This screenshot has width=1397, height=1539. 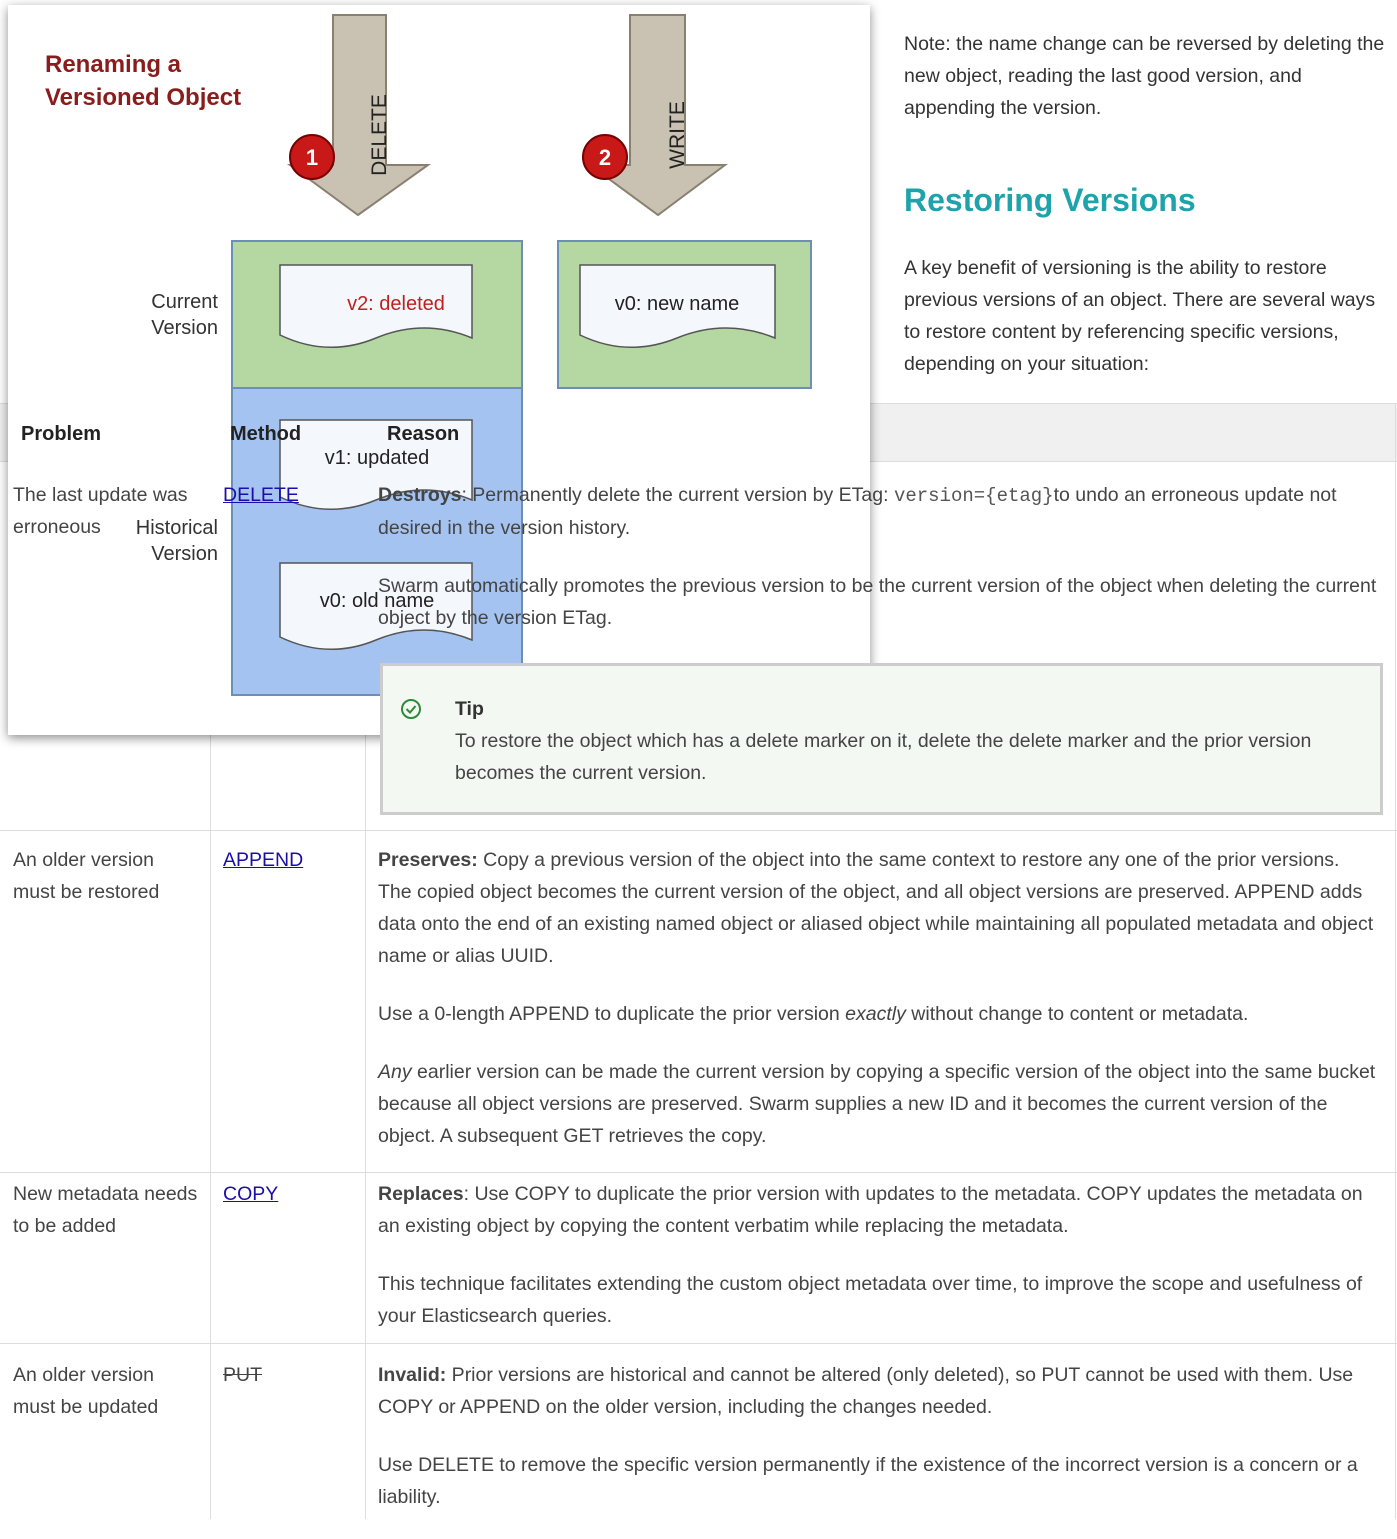 What do you see at coordinates (677, 135) in the screenshot?
I see `arrow-label: WRITE` at bounding box center [677, 135].